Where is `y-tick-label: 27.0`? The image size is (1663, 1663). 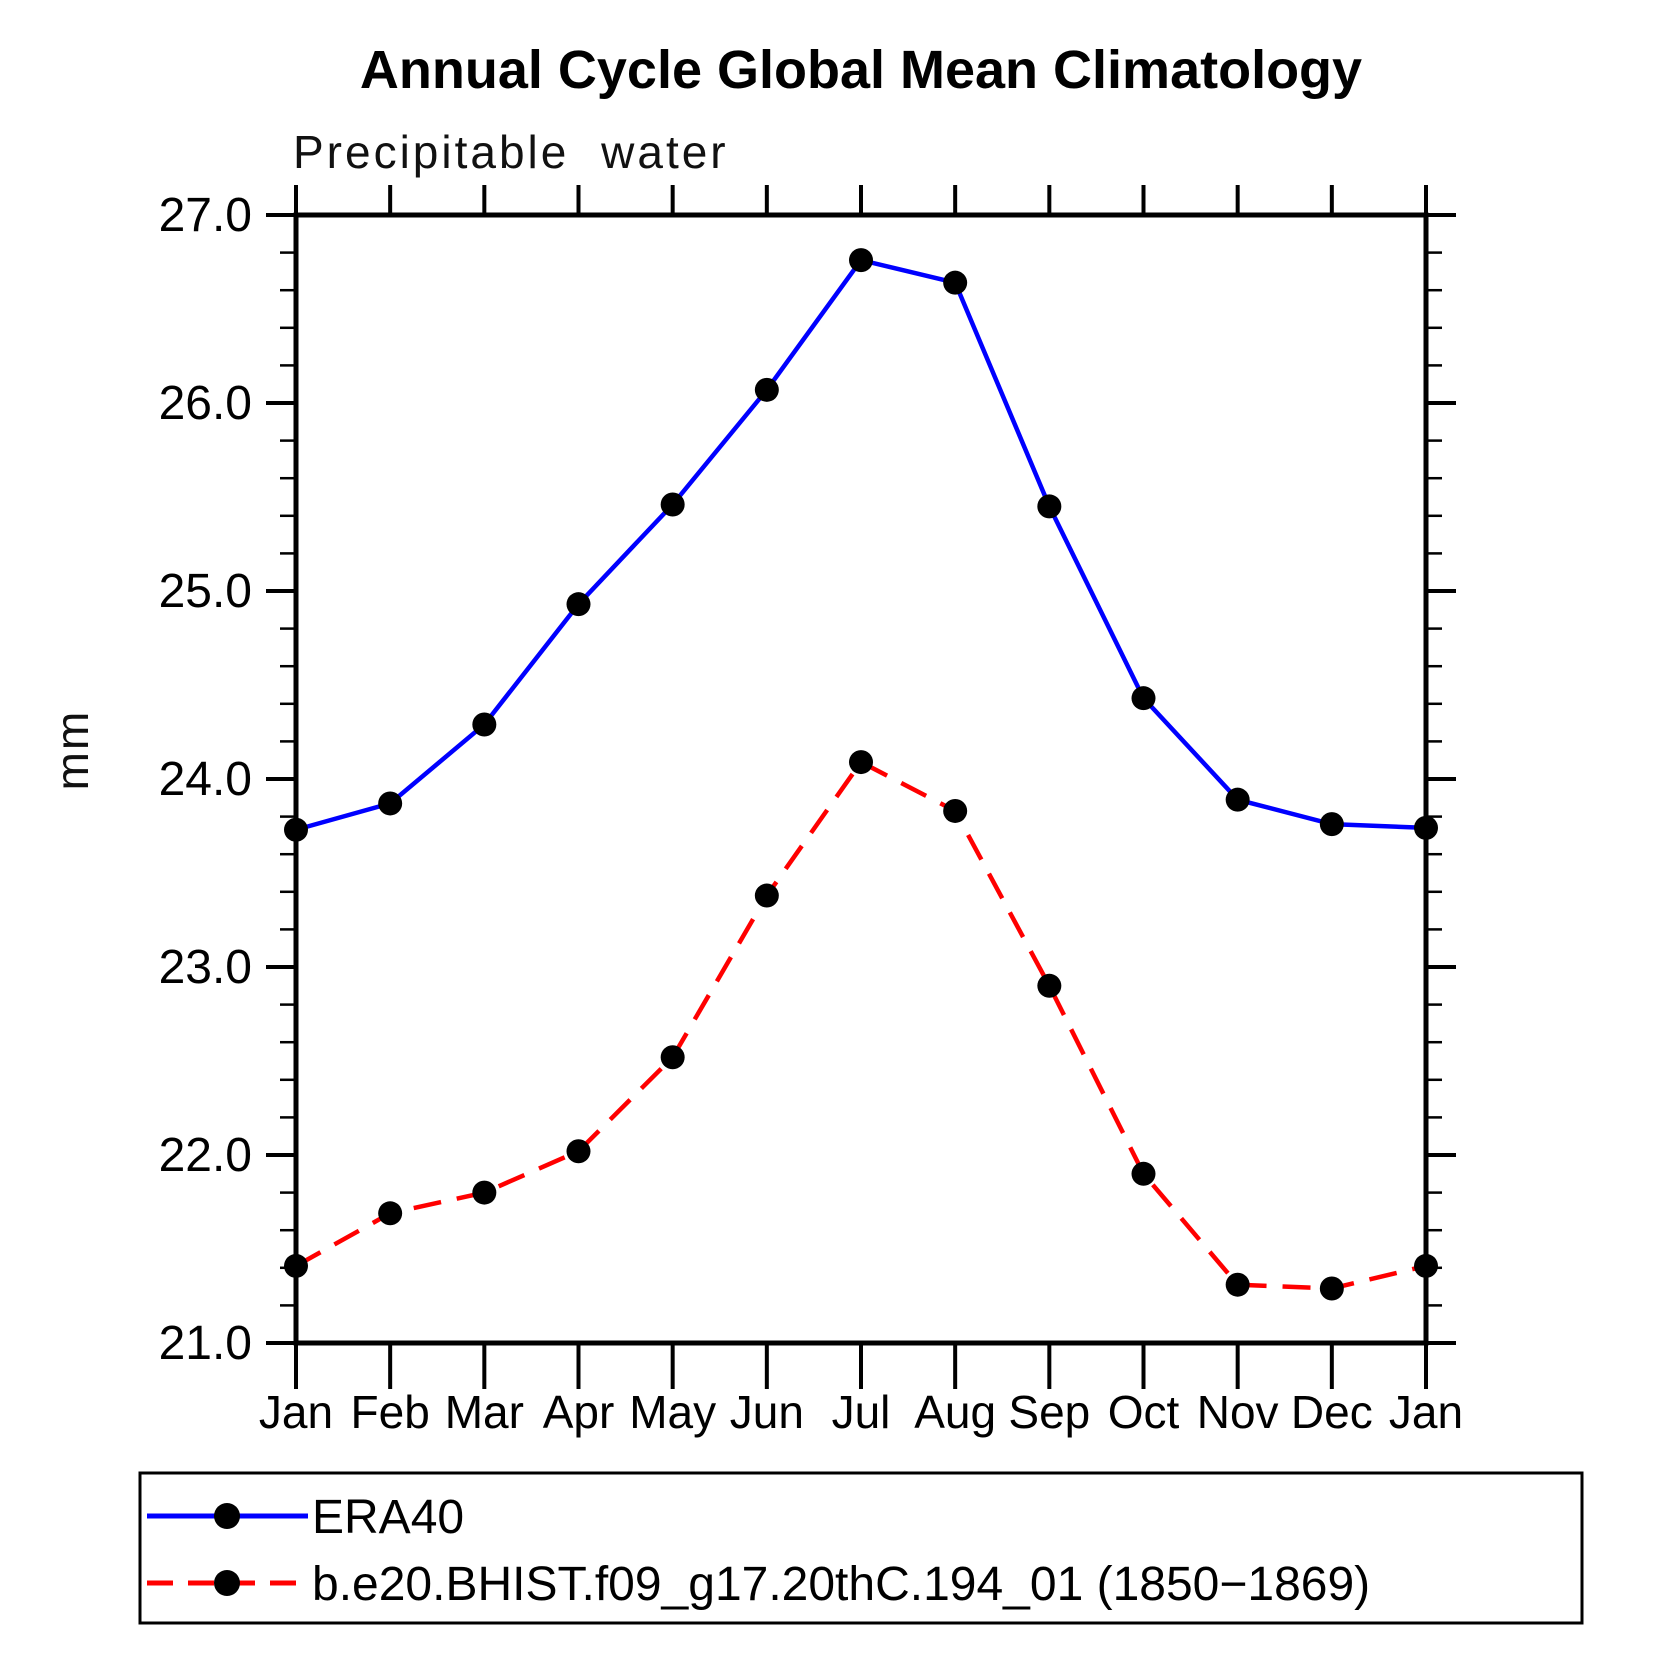 y-tick-label: 27.0 is located at coordinates (205, 215).